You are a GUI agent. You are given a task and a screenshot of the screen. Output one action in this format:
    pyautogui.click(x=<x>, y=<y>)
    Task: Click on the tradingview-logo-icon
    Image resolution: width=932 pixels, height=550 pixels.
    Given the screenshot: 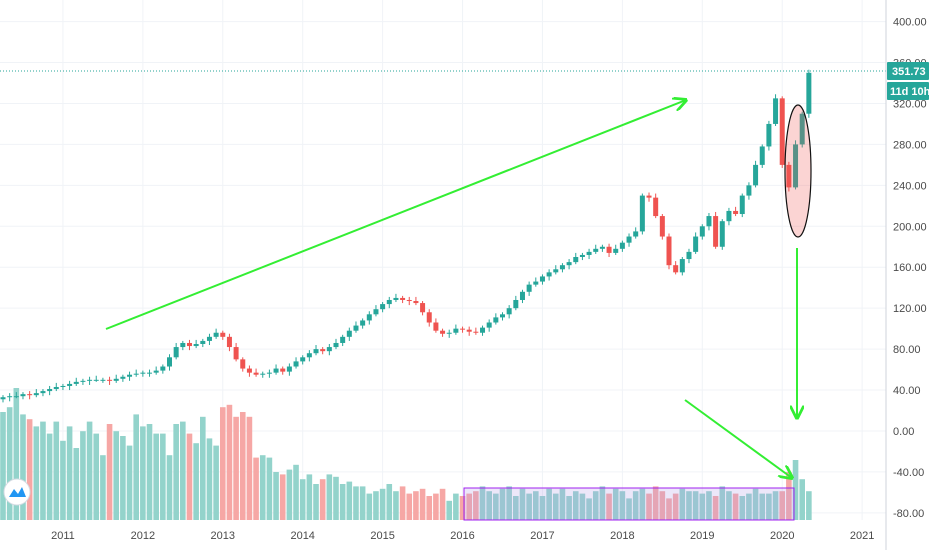 What is the action you would take?
    pyautogui.click(x=17, y=492)
    